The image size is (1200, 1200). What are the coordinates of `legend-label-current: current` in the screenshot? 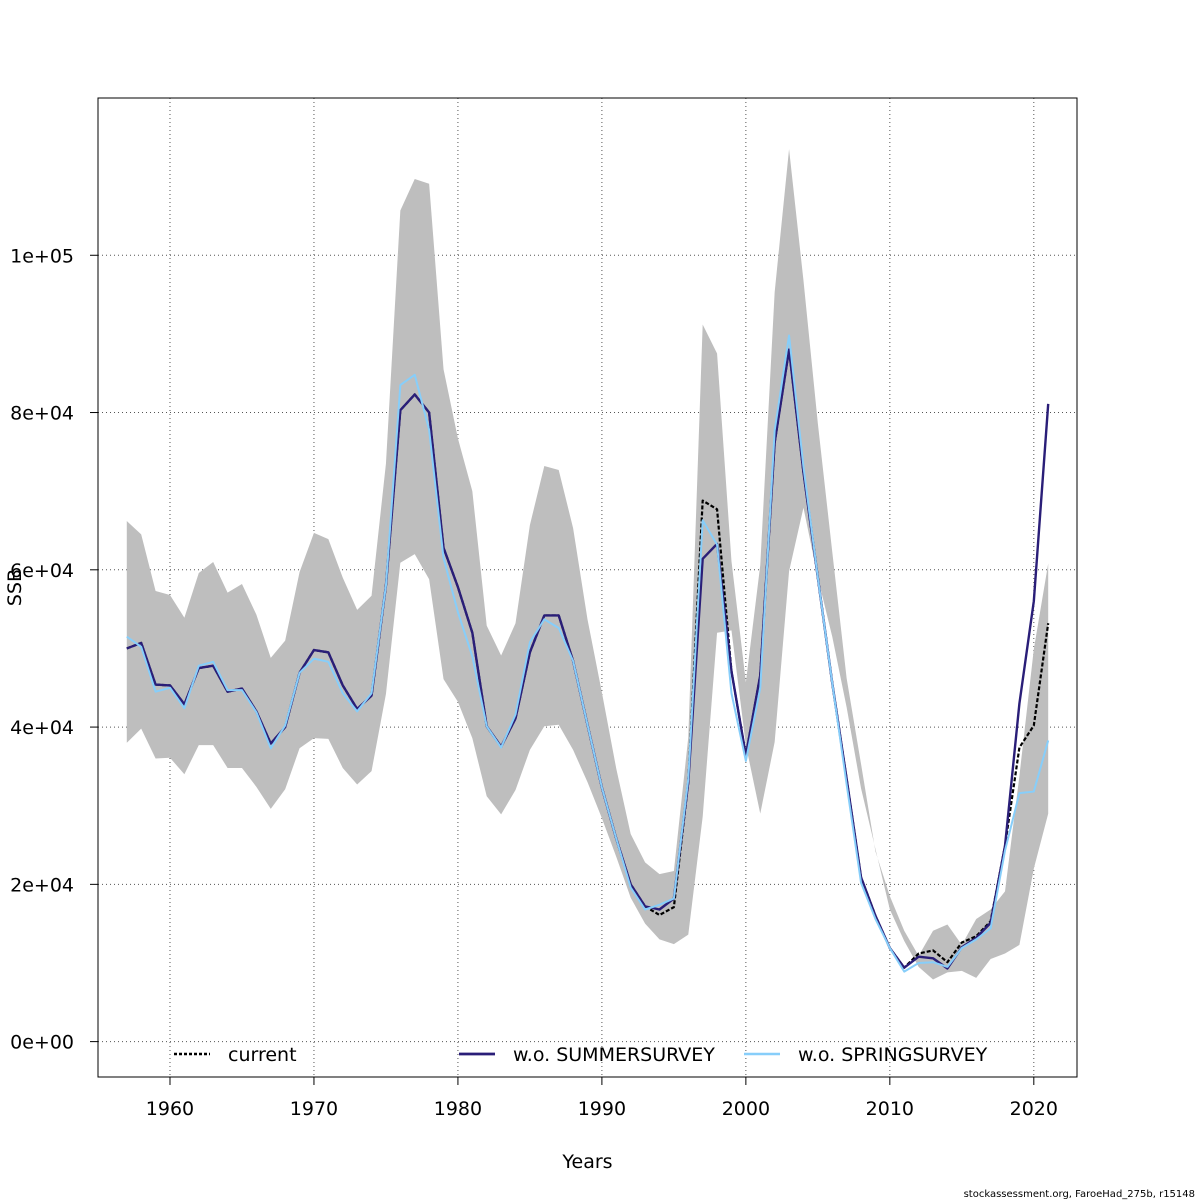 It's located at (262, 1055).